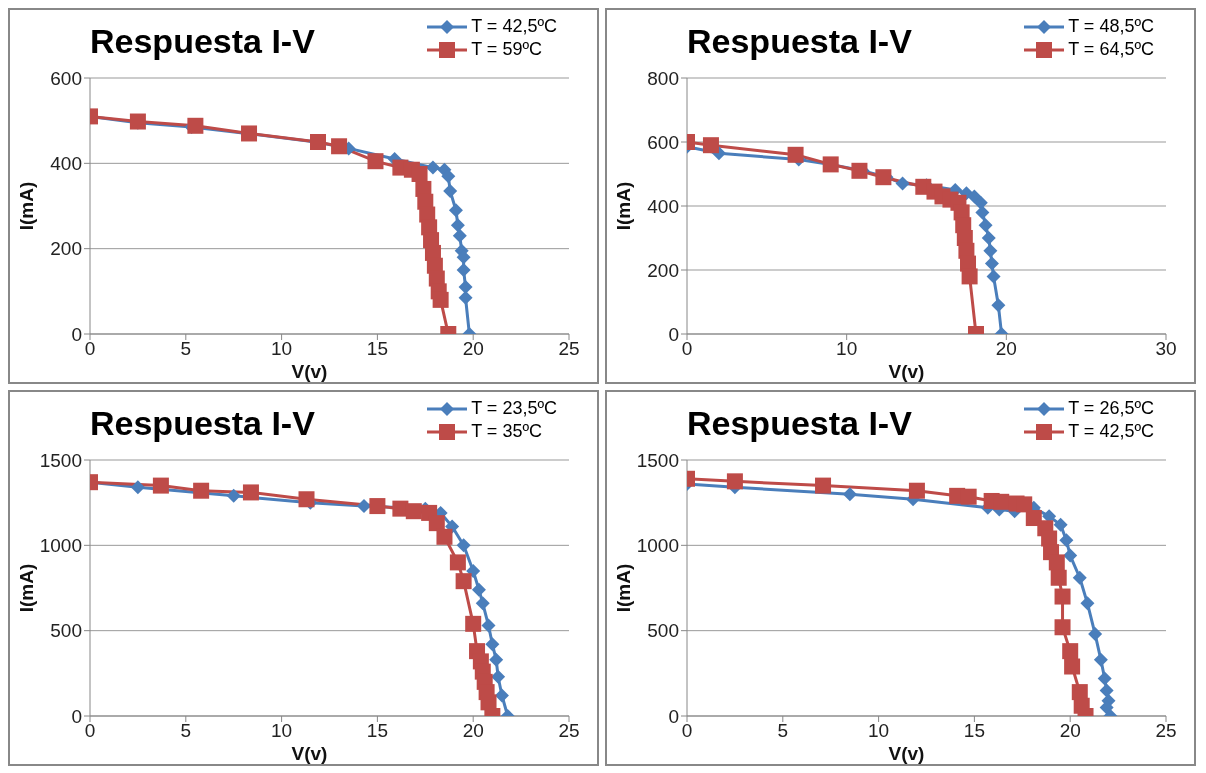  I want to click on legend-label: T = 42,5ºC, so click(513, 26).